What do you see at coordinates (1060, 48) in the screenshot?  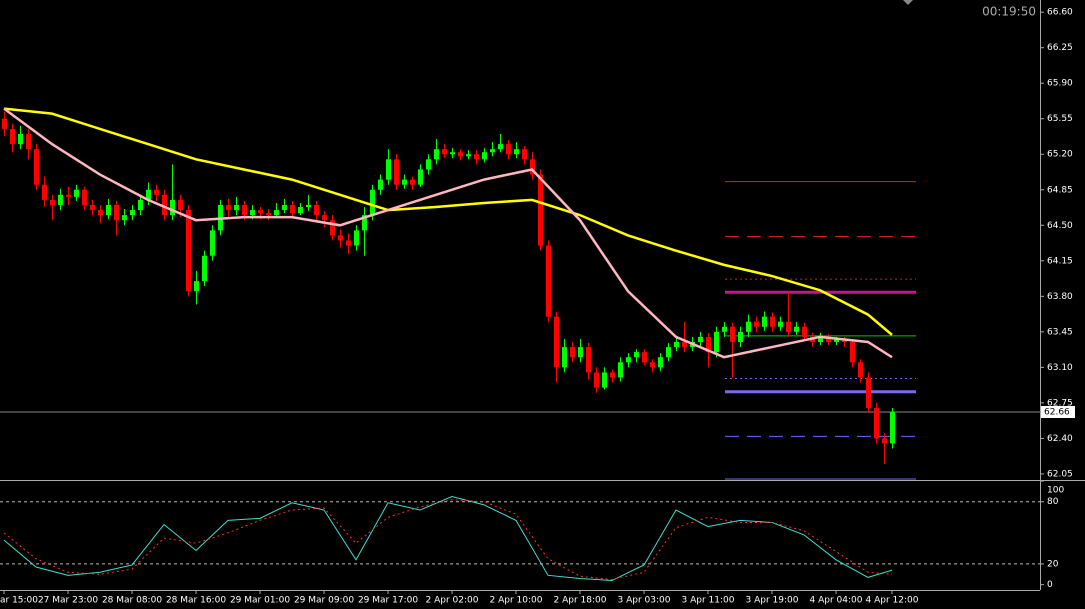 I see `y-tick-label: 66.25` at bounding box center [1060, 48].